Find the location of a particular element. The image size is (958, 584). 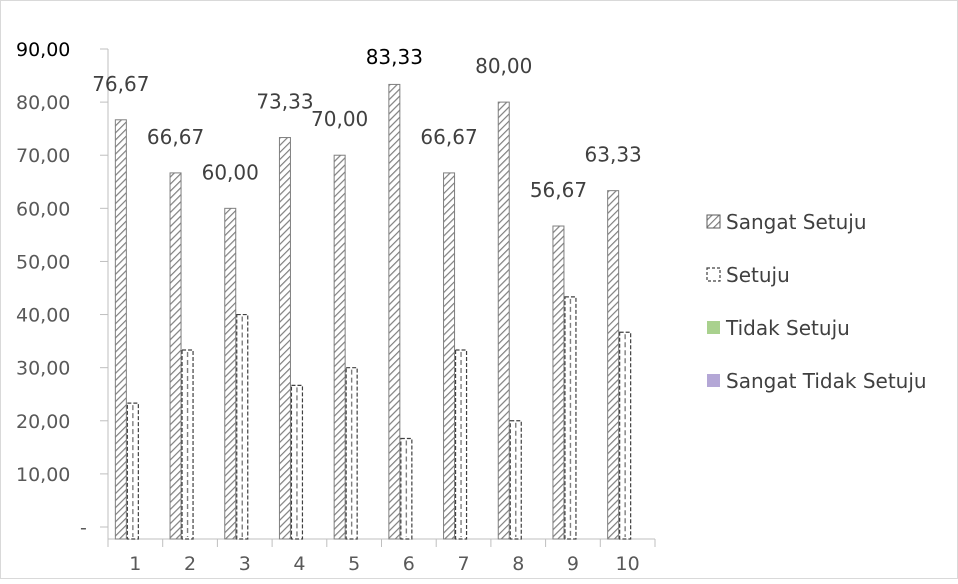

data-label: 56,67 is located at coordinates (558, 190).